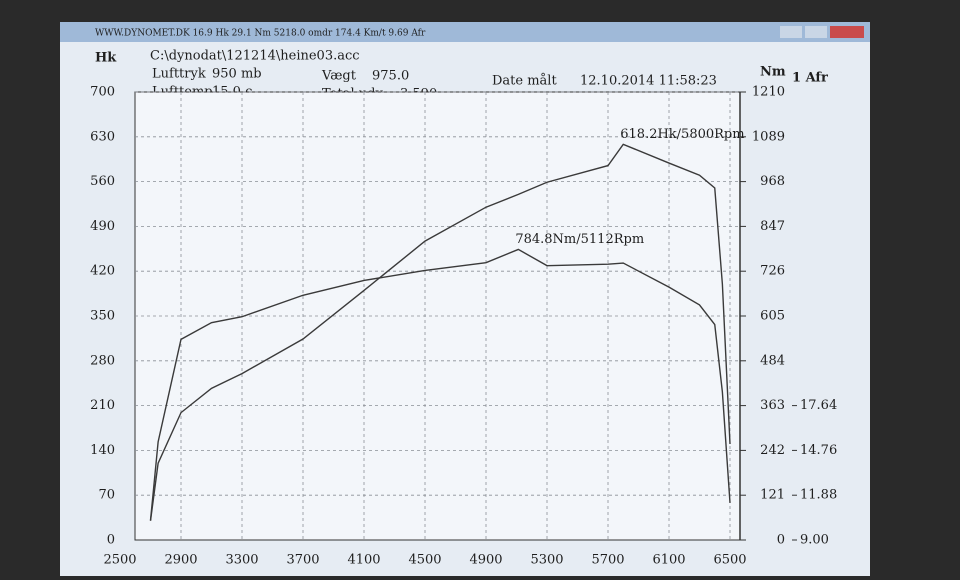 The height and width of the screenshot is (580, 960). What do you see at coordinates (180, 560) in the screenshot?
I see `x-tick-label: 2900` at bounding box center [180, 560].